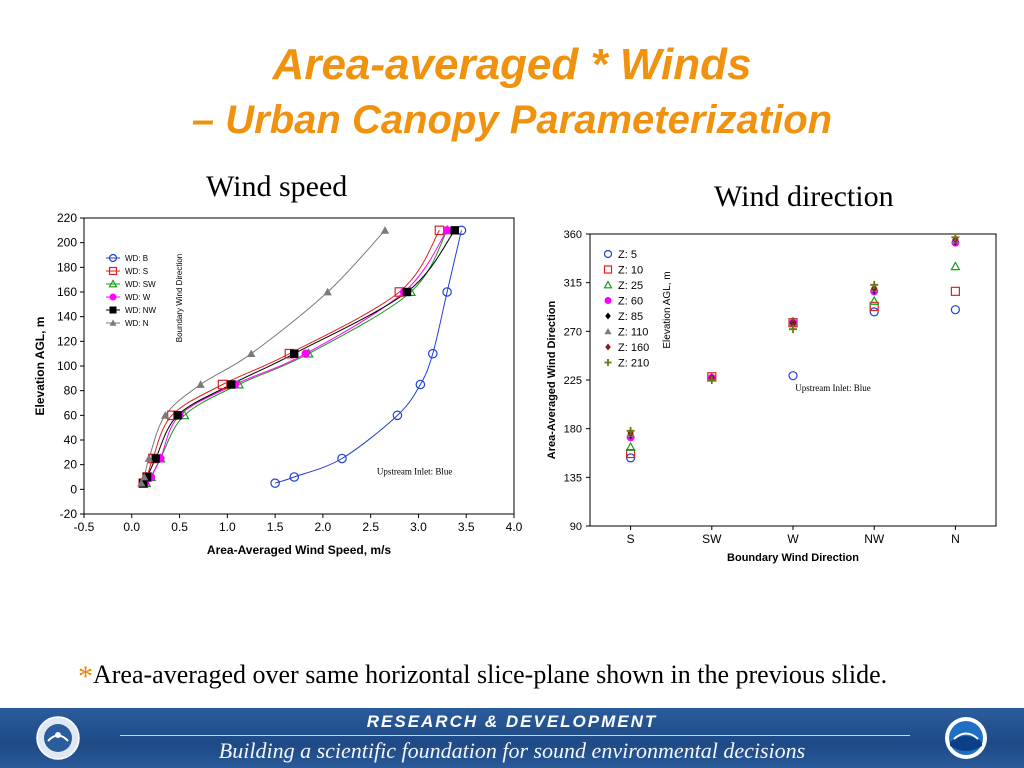 The width and height of the screenshot is (1024, 768). What do you see at coordinates (277, 186) in the screenshot?
I see `left-chart-subtitle: Wind speed` at bounding box center [277, 186].